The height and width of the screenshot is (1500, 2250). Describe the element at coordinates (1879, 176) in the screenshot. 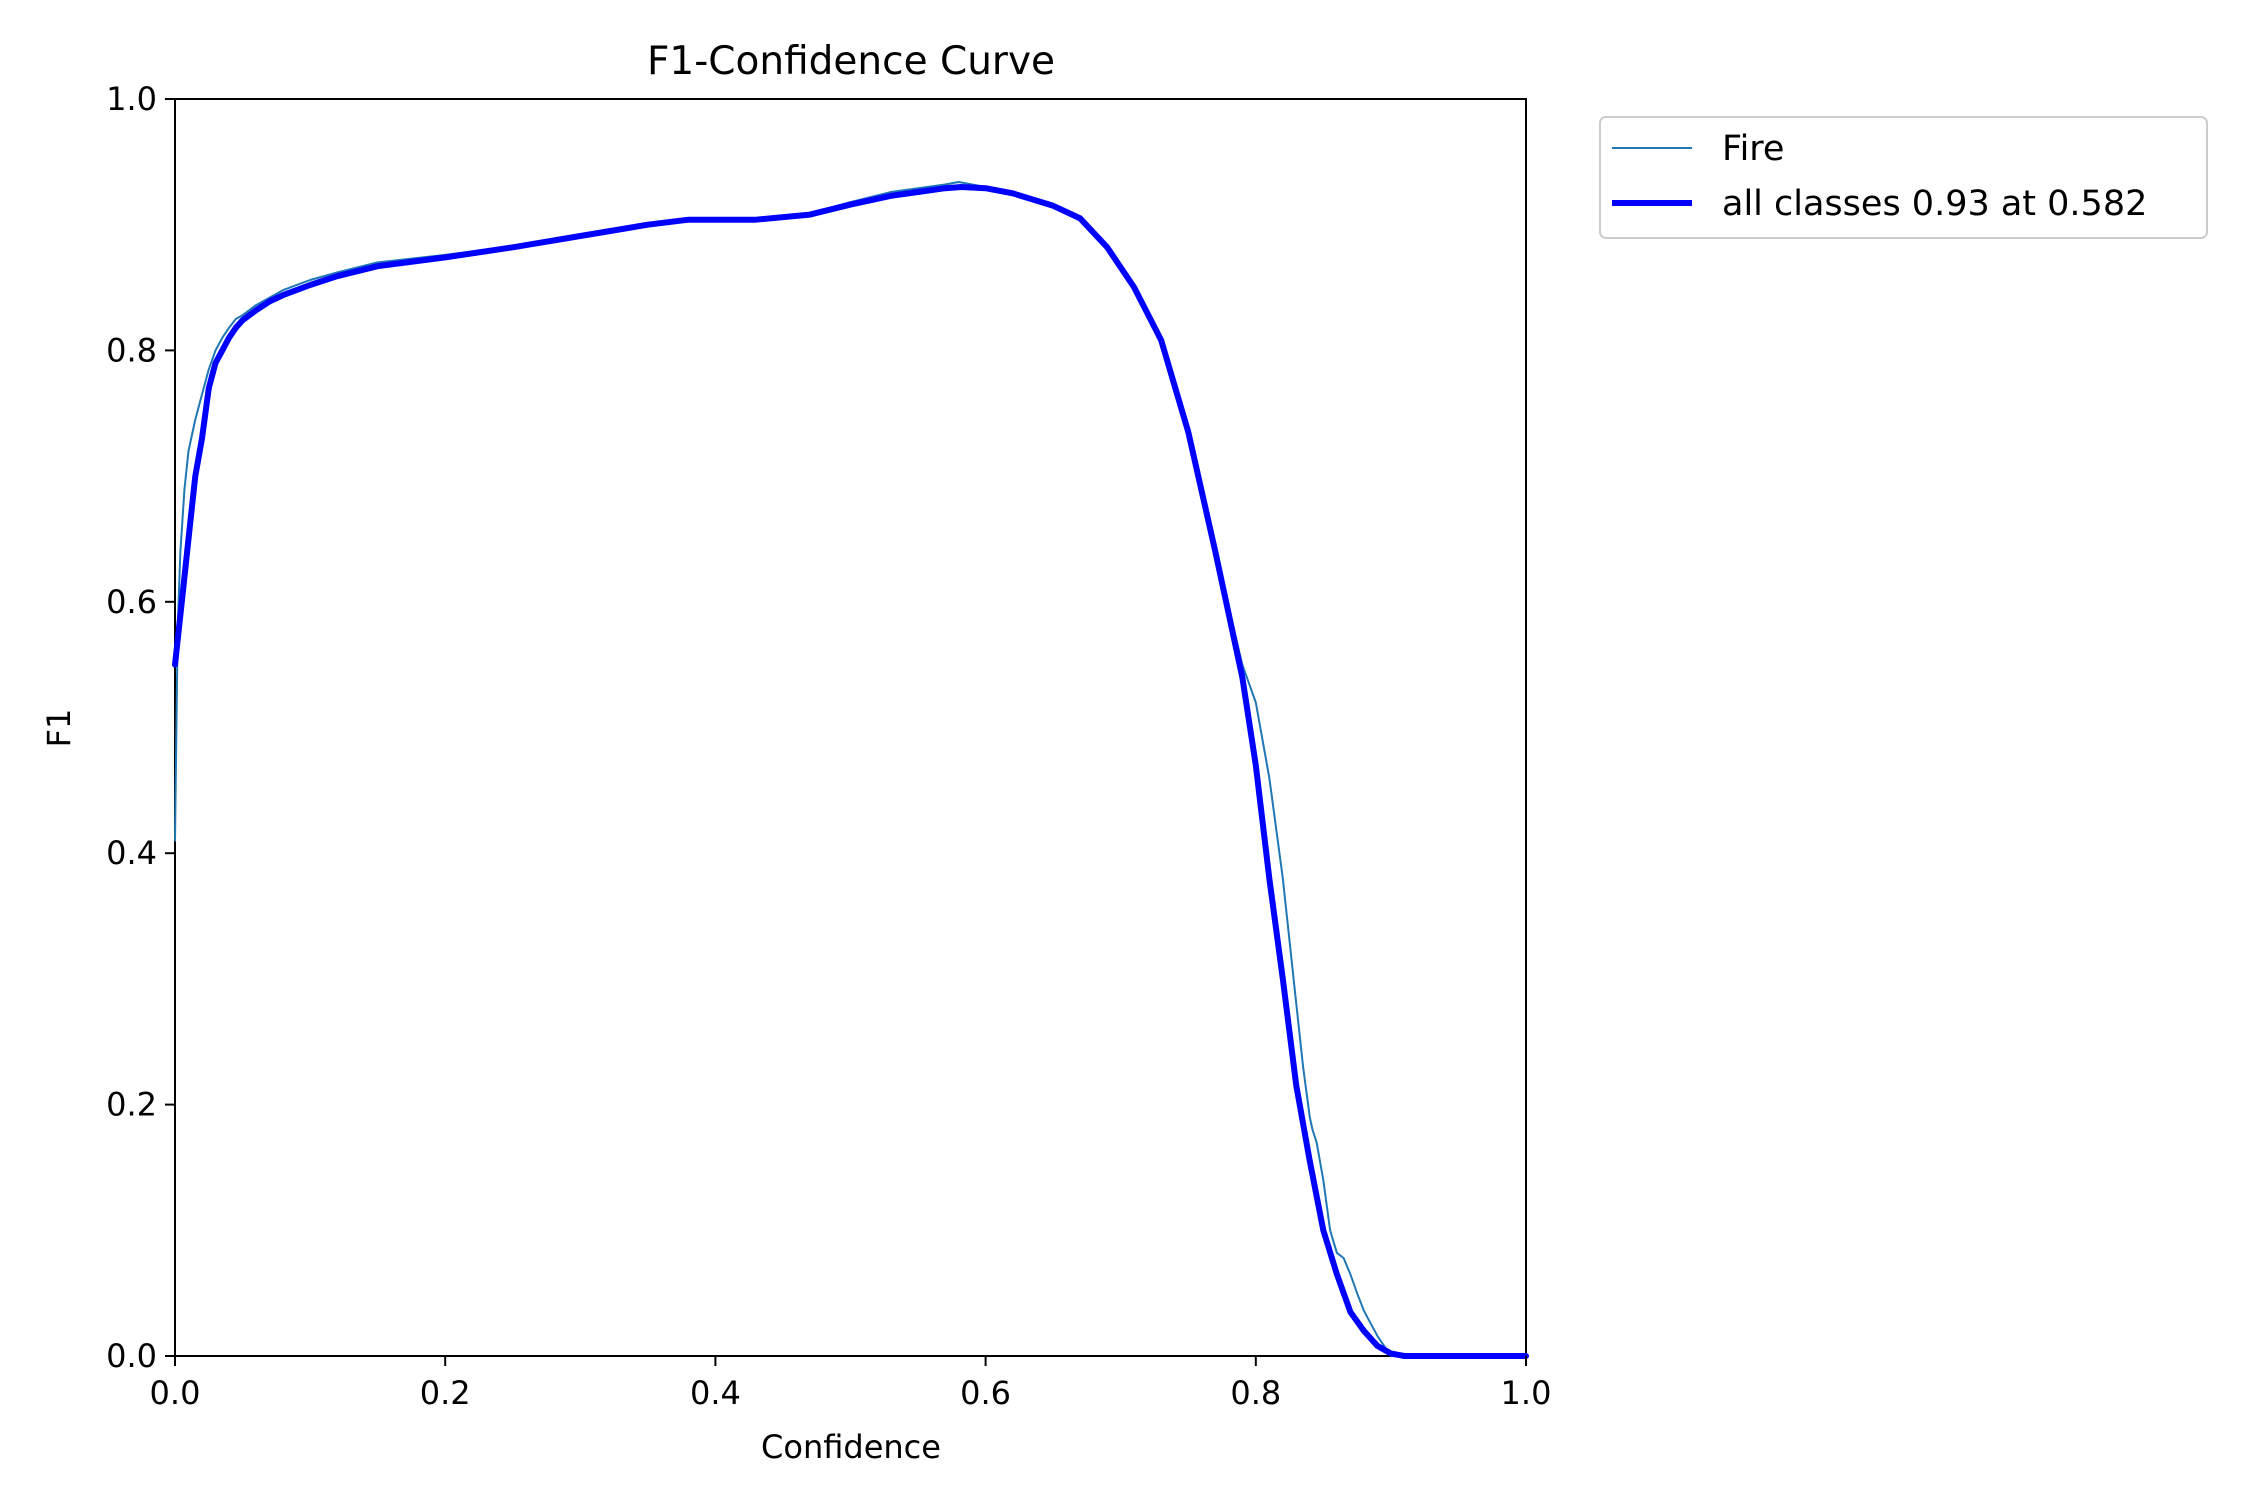

I see `legend-entries: Fire all classes 0.93 at 0.582` at that location.